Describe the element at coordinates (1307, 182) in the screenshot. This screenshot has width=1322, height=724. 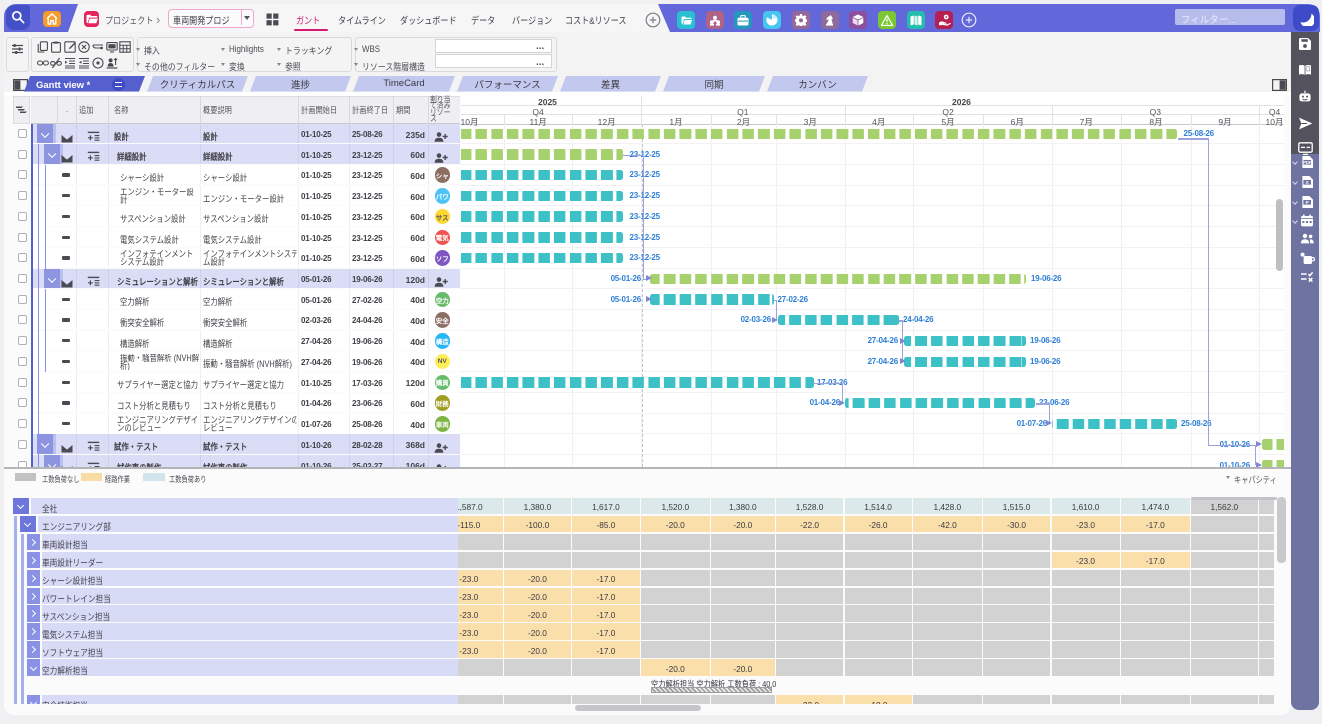
I see `svg-text: X` at that location.